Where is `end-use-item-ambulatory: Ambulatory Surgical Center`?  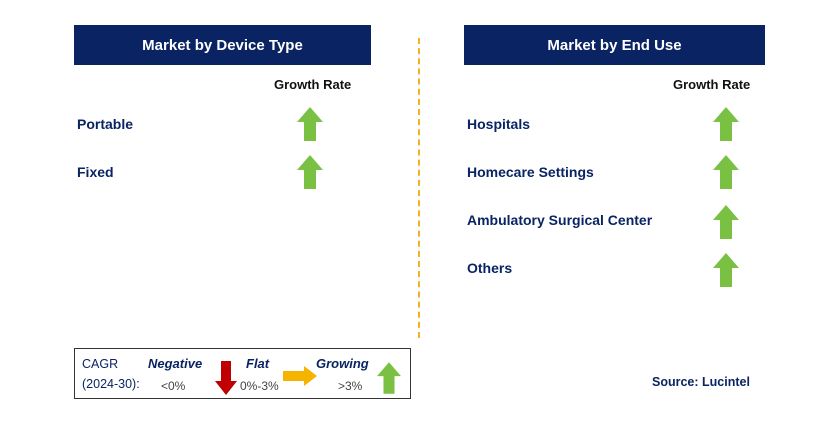 end-use-item-ambulatory: Ambulatory Surgical Center is located at coordinates (560, 220).